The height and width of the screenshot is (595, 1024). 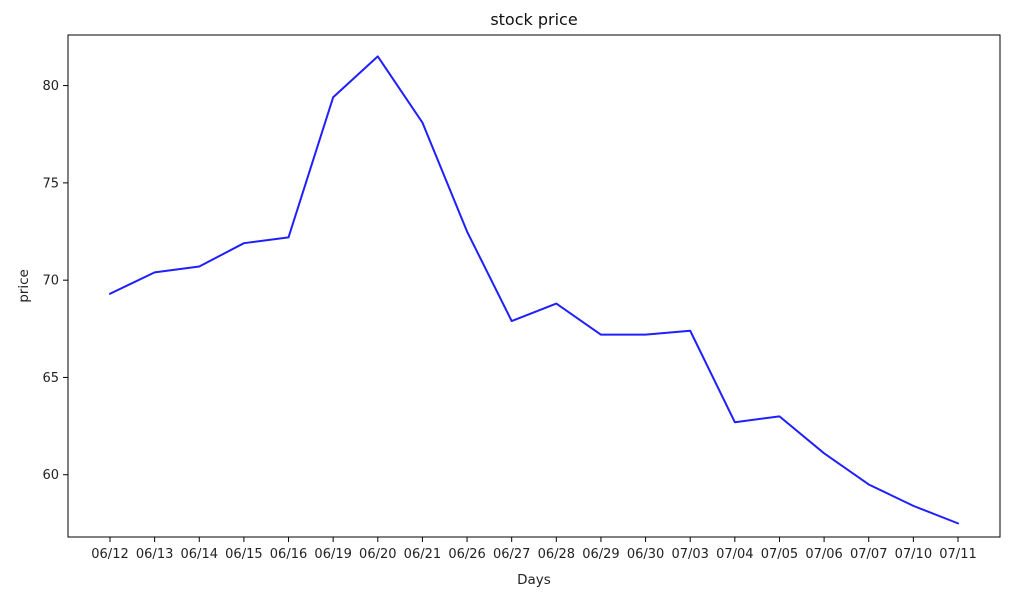 I want to click on x-tick-label: 06/12, so click(x=109, y=554).